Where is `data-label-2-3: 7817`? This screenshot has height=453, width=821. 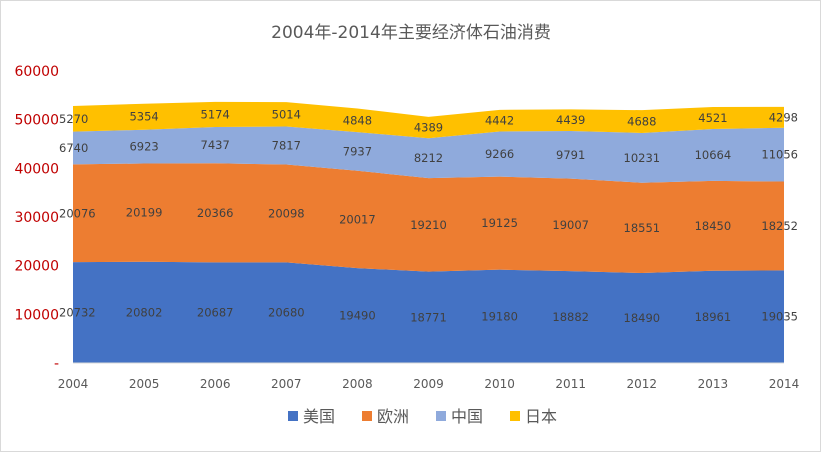 data-label-2-3: 7817 is located at coordinates (286, 146).